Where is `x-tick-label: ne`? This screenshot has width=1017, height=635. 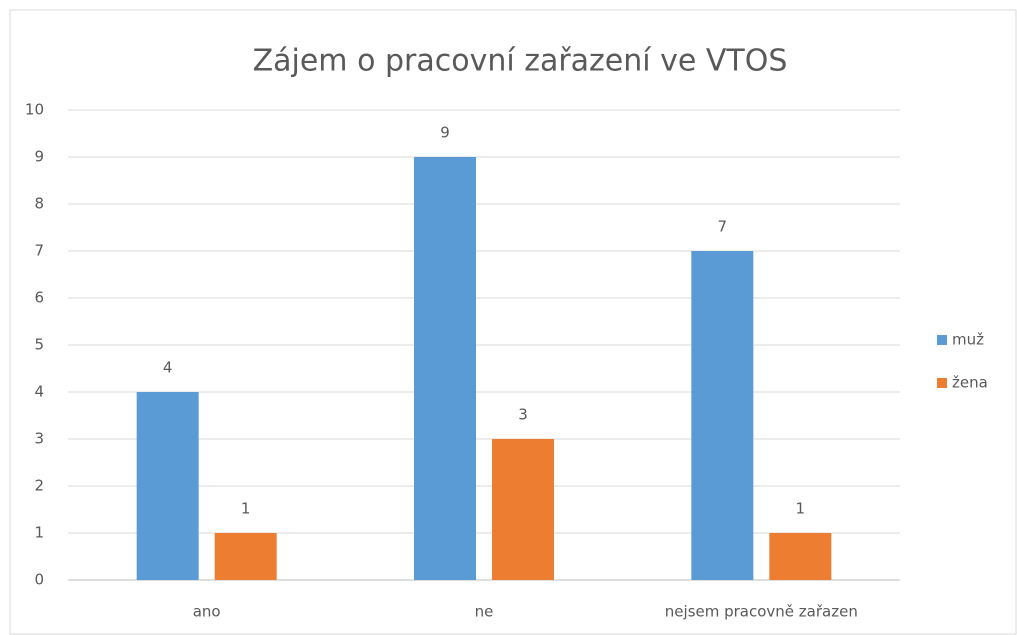 x-tick-label: ne is located at coordinates (484, 612).